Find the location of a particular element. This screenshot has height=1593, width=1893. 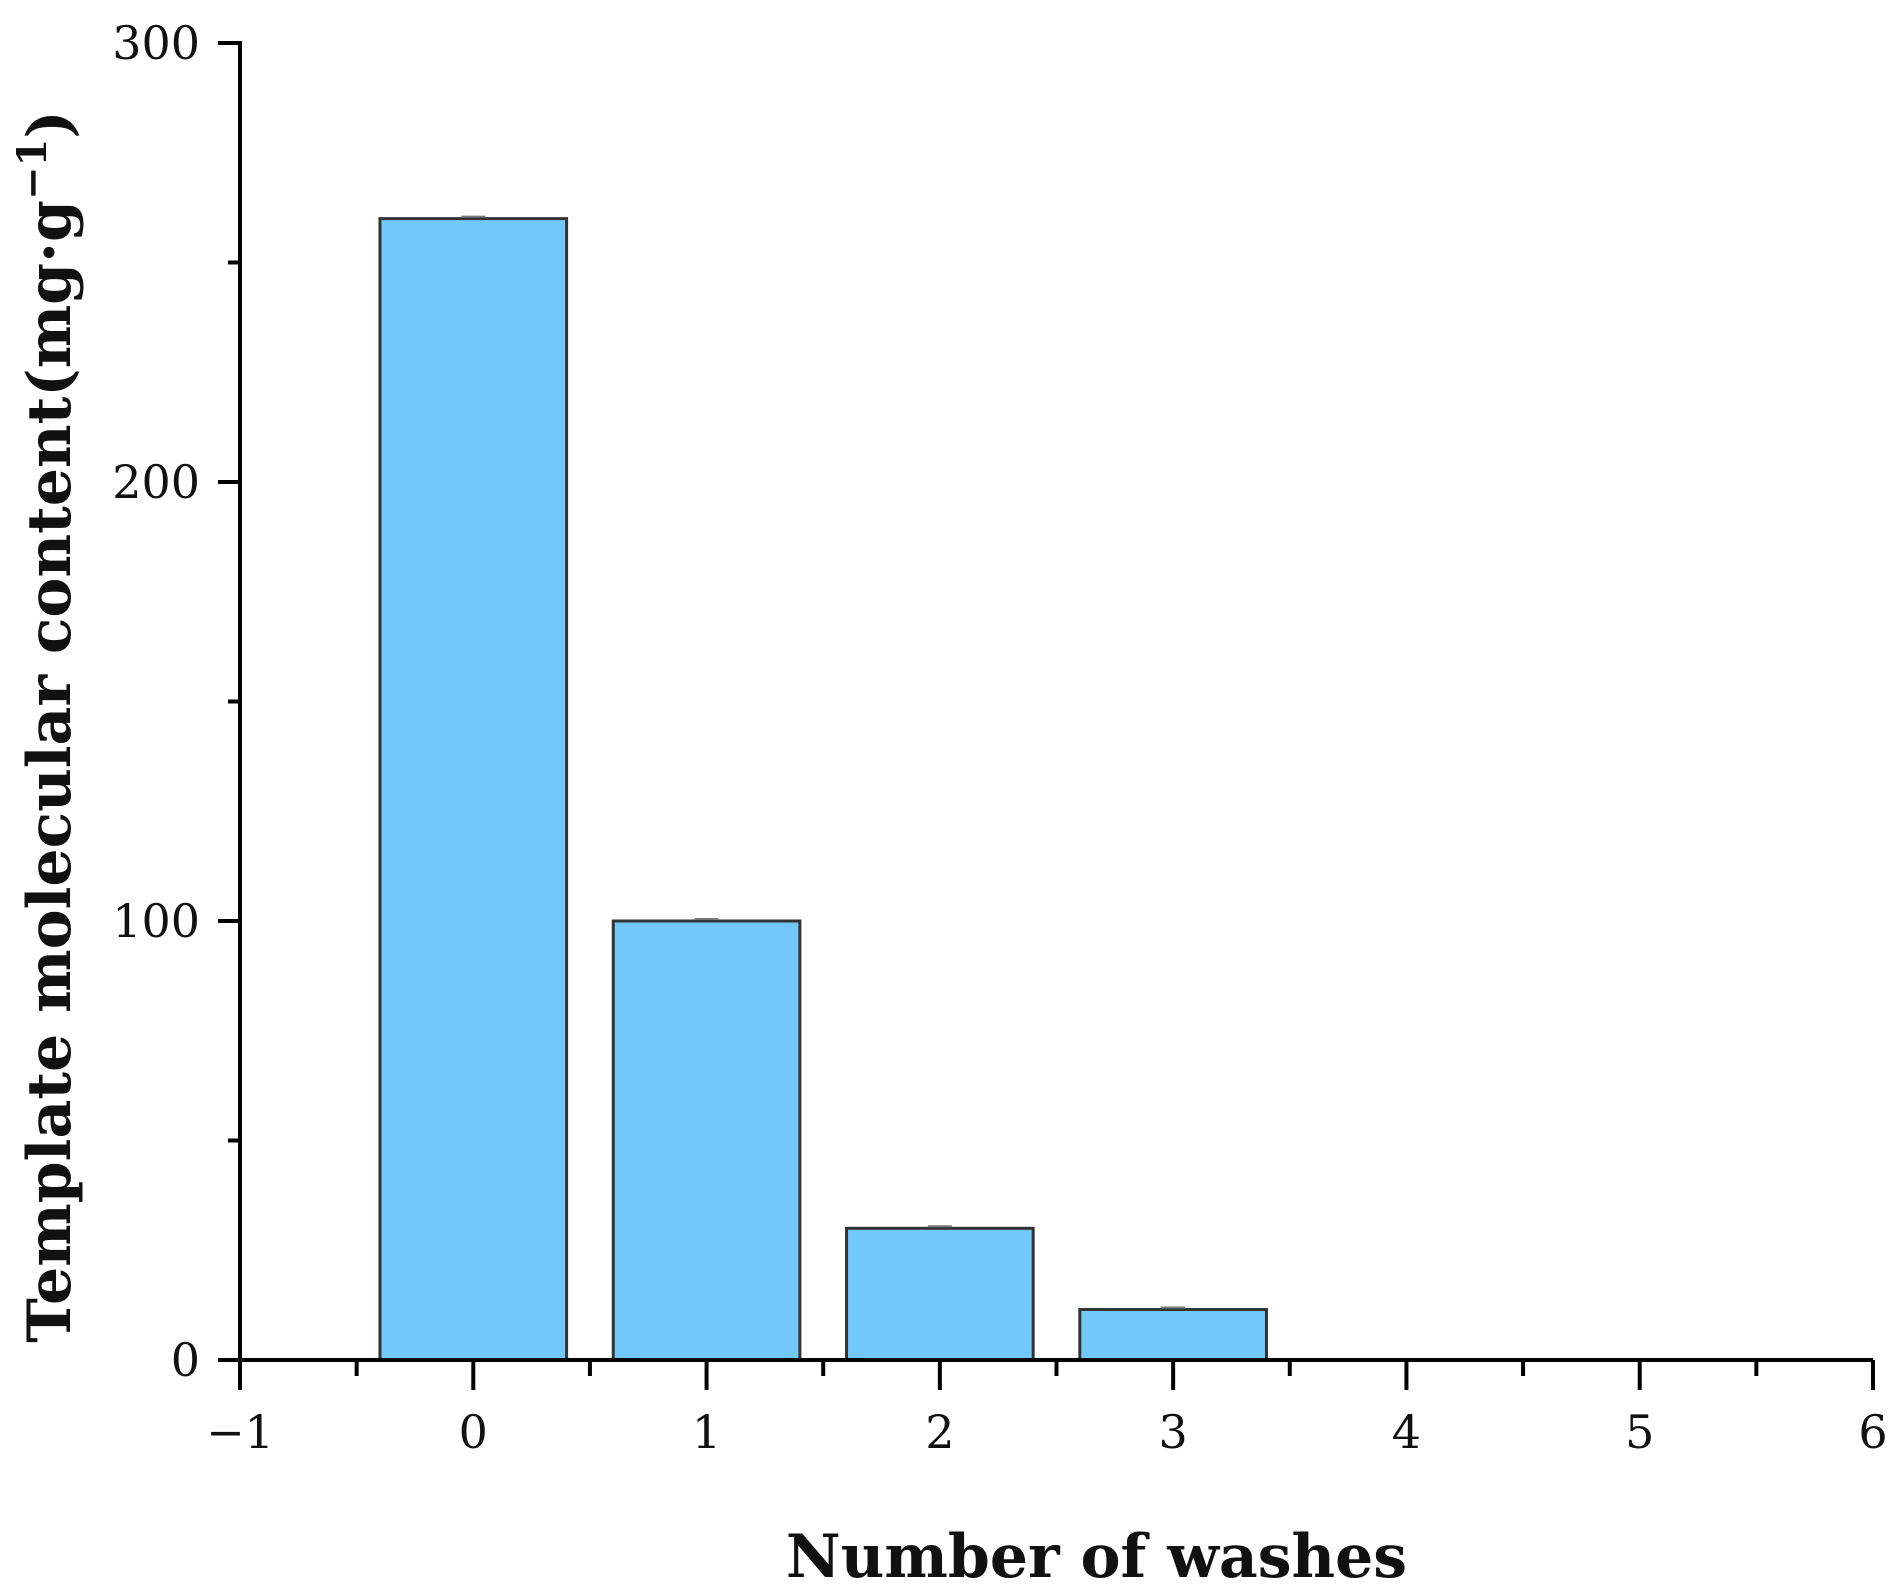

y-tick-label: 0 is located at coordinates (185, 1360).